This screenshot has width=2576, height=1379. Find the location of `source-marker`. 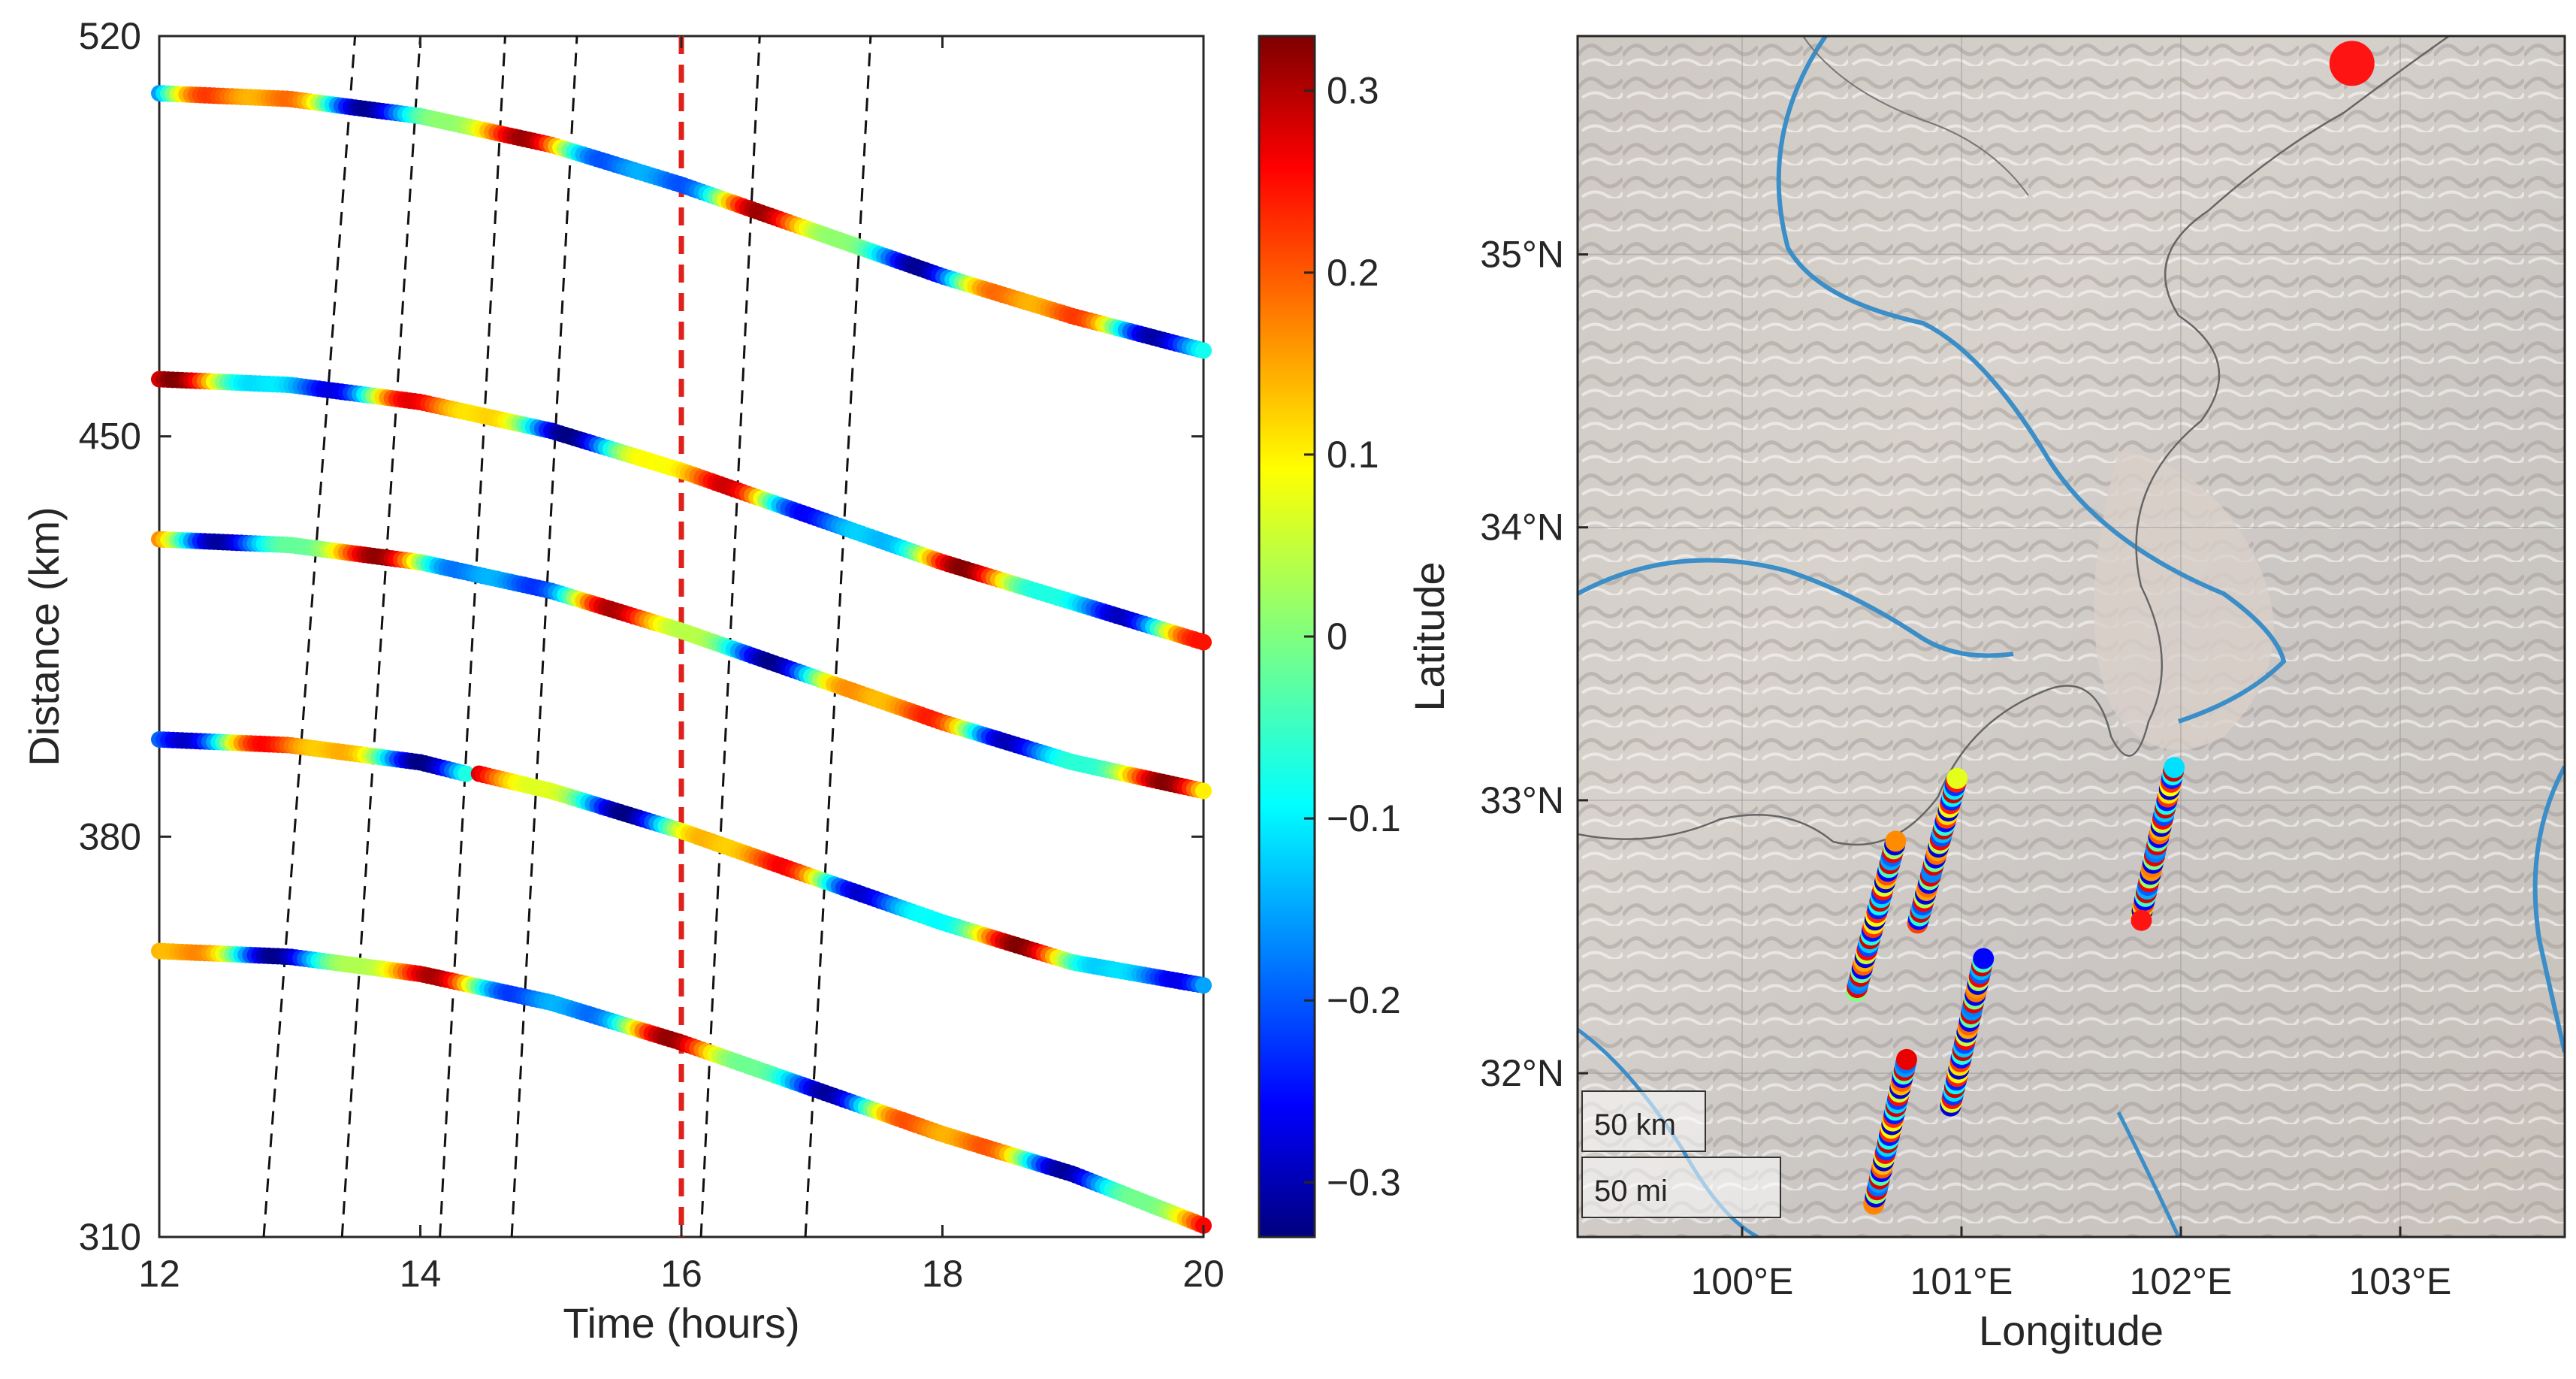

source-marker is located at coordinates (2352, 63).